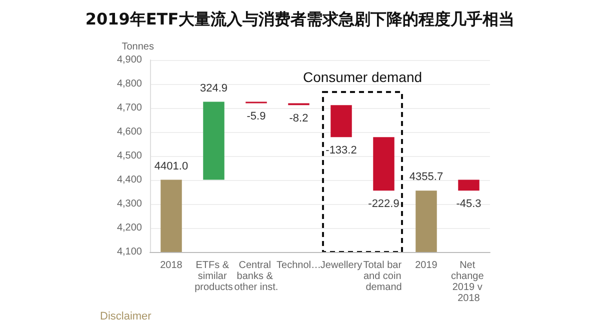  What do you see at coordinates (214, 88) in the screenshot?
I see `data-label: 324.9` at bounding box center [214, 88].